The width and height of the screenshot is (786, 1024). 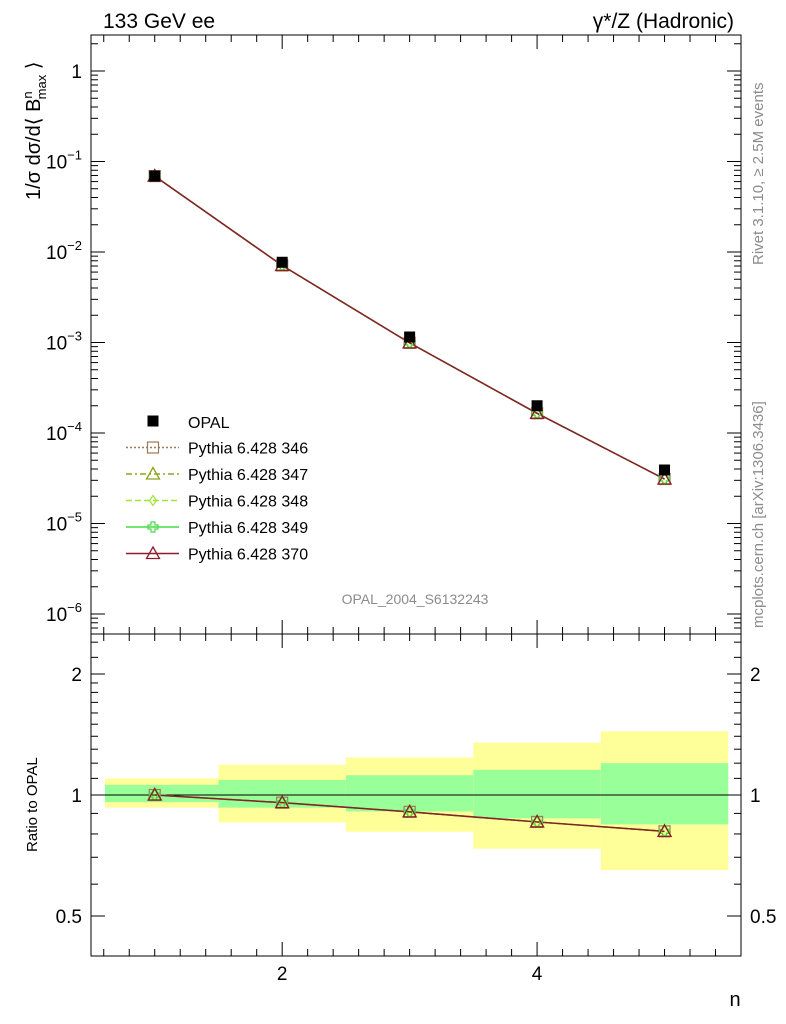 What do you see at coordinates (734, 1000) in the screenshot?
I see `x-axis-label: n` at bounding box center [734, 1000].